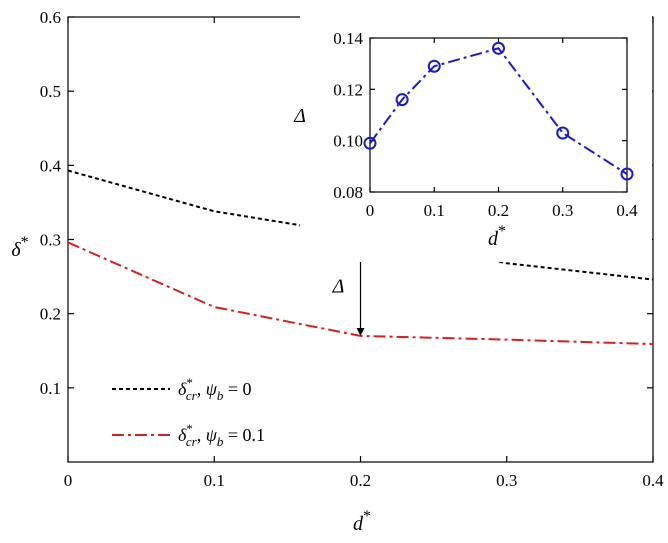 This screenshot has height=543, width=668. Describe the element at coordinates (50, 314) in the screenshot. I see `y-tick-label: 0.2` at that location.